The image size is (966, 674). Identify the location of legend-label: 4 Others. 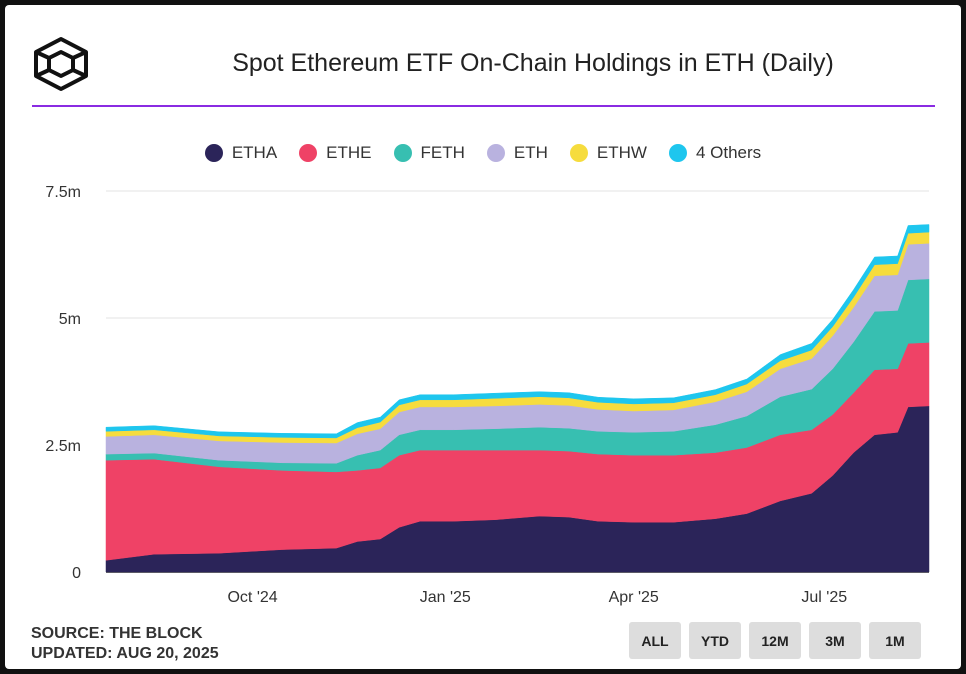
(728, 152).